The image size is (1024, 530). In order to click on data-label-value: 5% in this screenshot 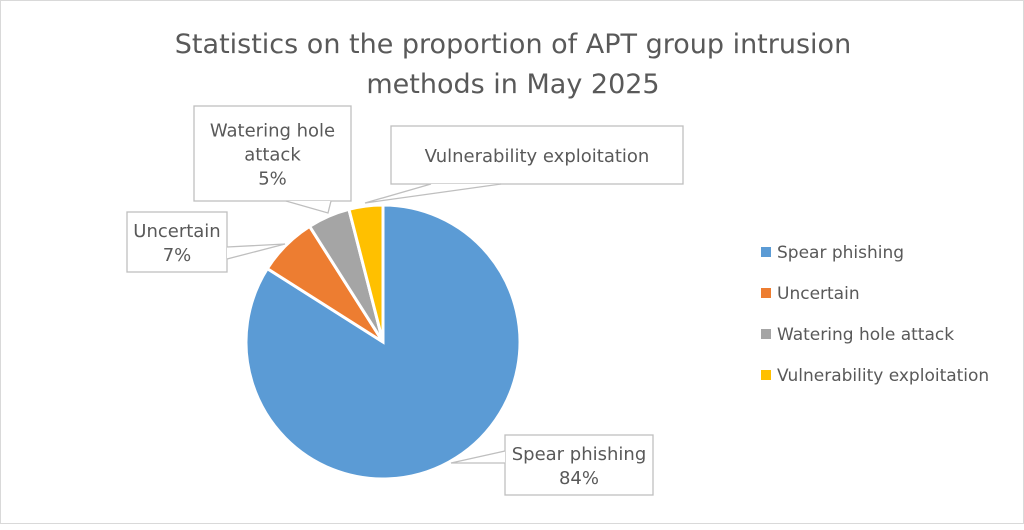, I will do `click(272, 179)`.